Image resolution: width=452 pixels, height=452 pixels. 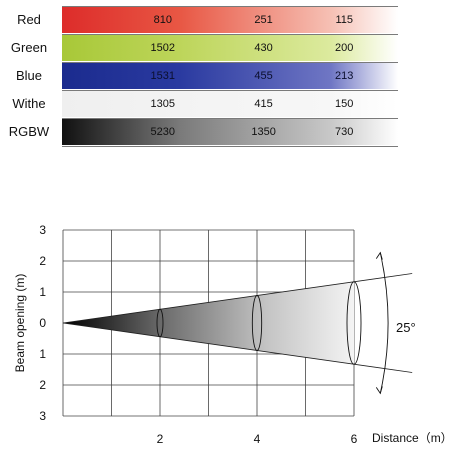 I want to click on lux-row-blue: Blue 1531 455 213, so click(x=226, y=76).